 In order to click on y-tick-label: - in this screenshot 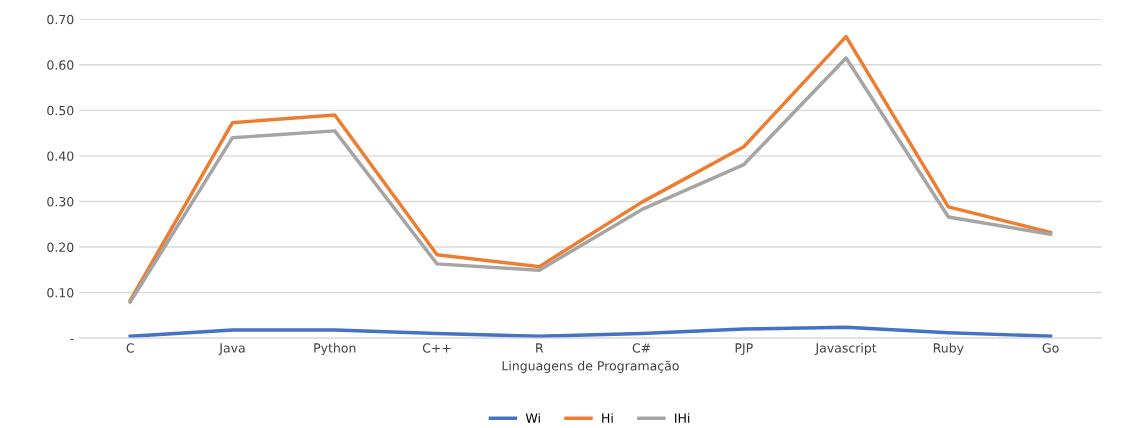, I will do `click(72, 339)`.